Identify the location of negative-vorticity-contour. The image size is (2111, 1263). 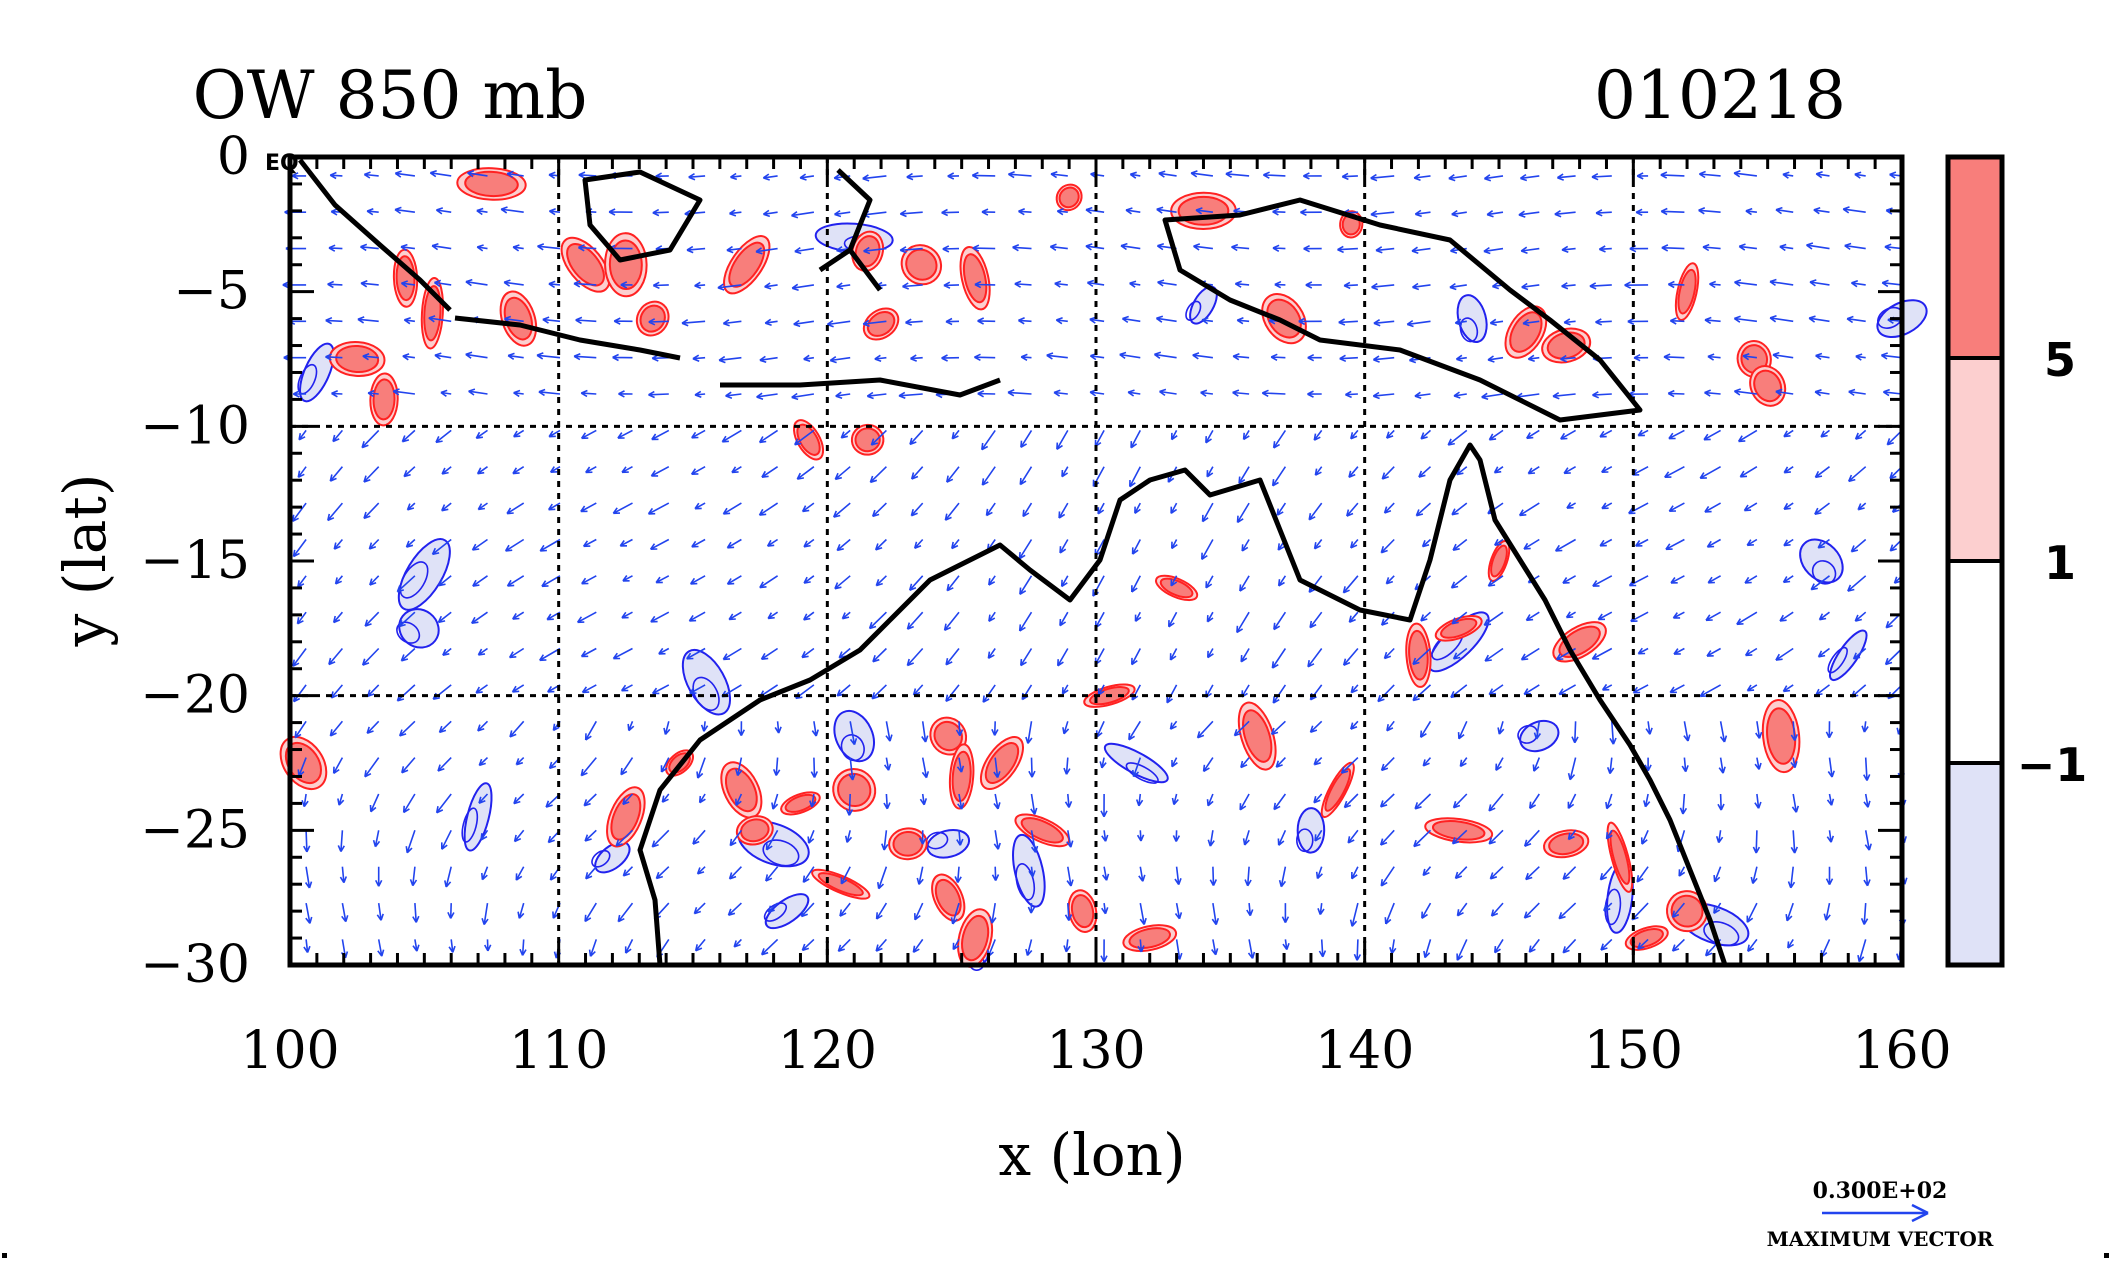
(775, 912).